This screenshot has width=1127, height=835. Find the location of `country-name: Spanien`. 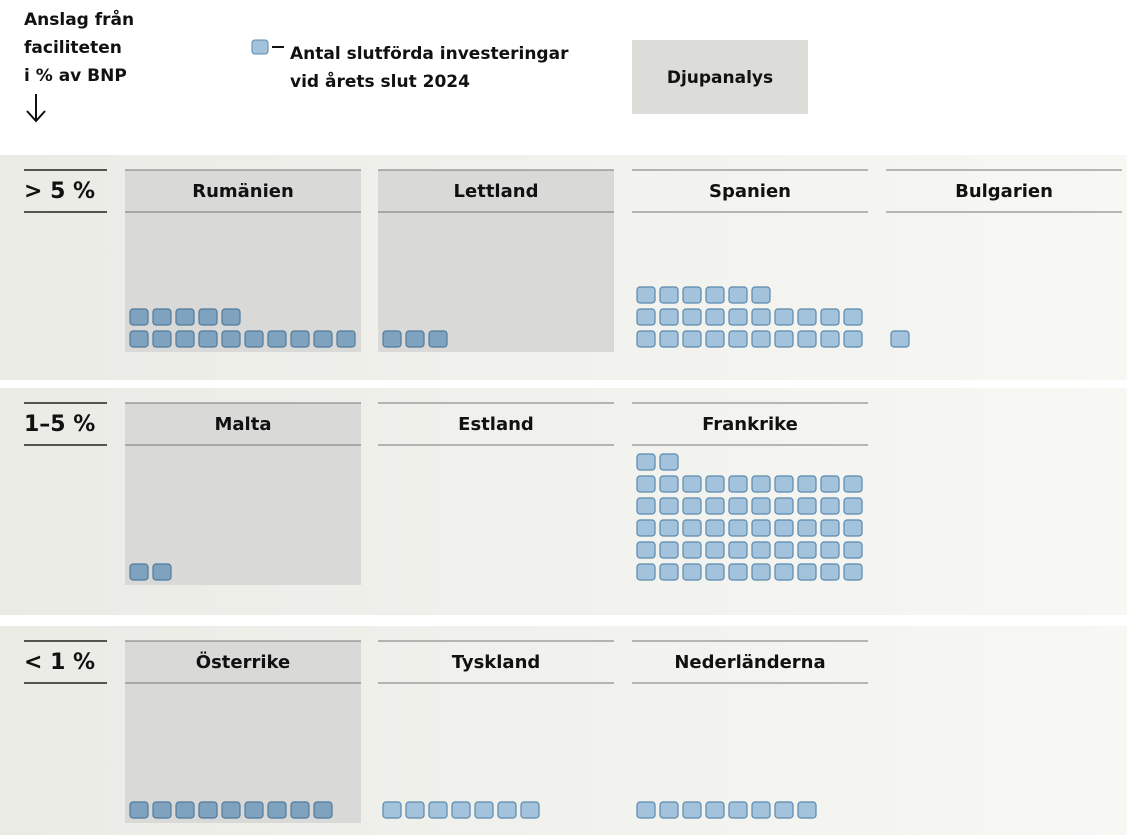

country-name: Spanien is located at coordinates (750, 191).